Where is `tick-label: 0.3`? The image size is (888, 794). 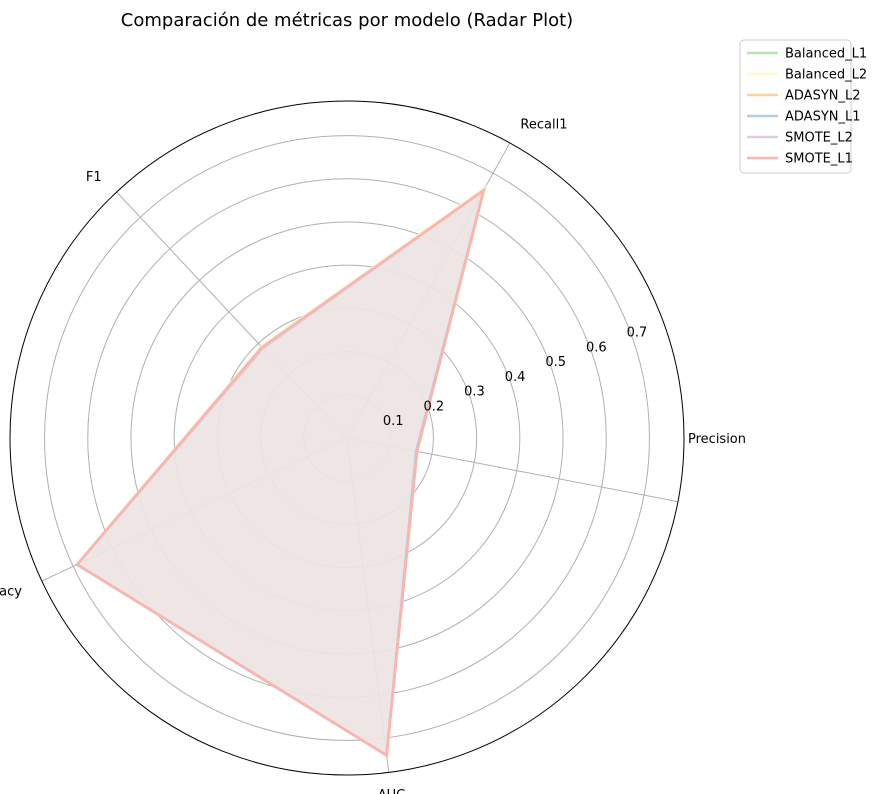 tick-label: 0.3 is located at coordinates (474, 392).